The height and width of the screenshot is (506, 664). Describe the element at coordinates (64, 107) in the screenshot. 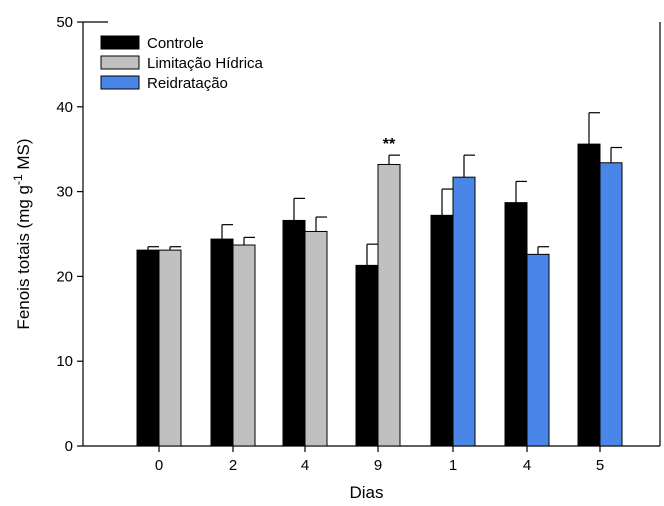

I see `y-tick-label: 40` at that location.